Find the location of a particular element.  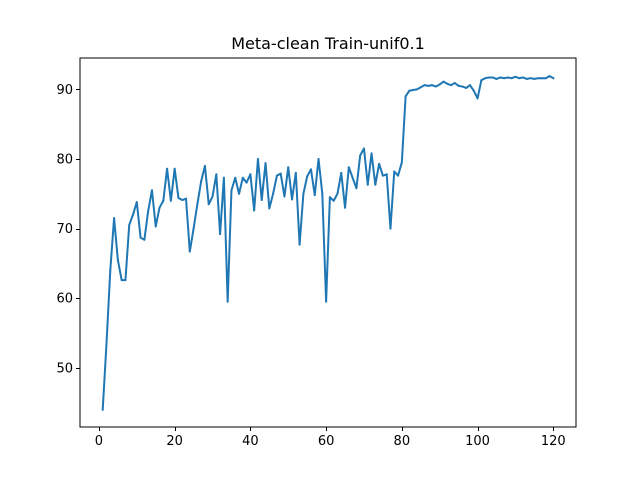

y-tick-label: 60 is located at coordinates (64, 299).